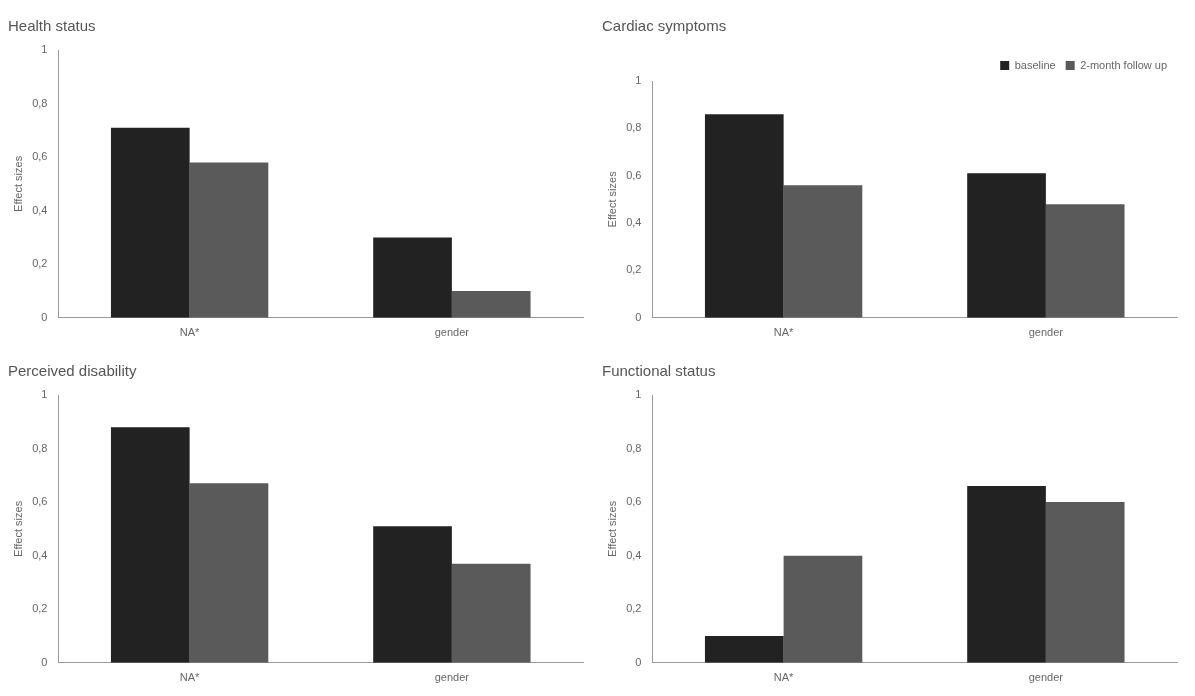 The height and width of the screenshot is (696, 1195). What do you see at coordinates (664, 26) in the screenshot?
I see `chart-title: Cardiac symptoms` at bounding box center [664, 26].